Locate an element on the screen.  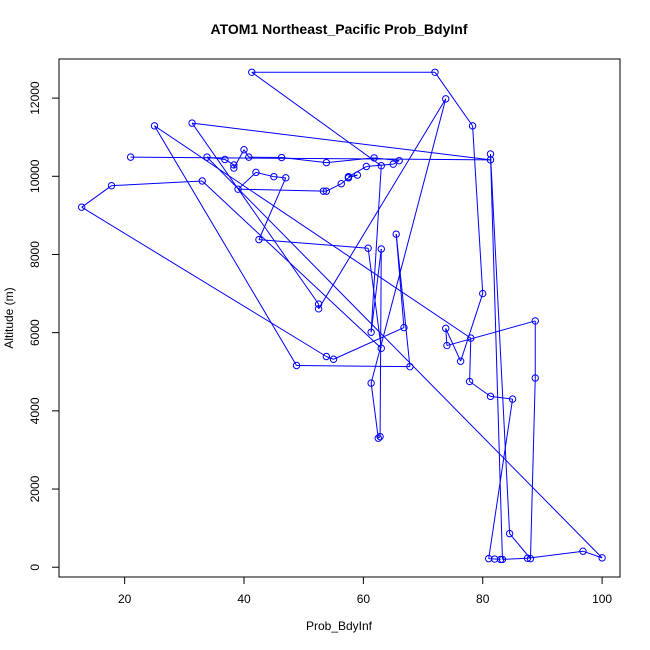
x-axis-label: Prob_BdyInf is located at coordinates (339, 626).